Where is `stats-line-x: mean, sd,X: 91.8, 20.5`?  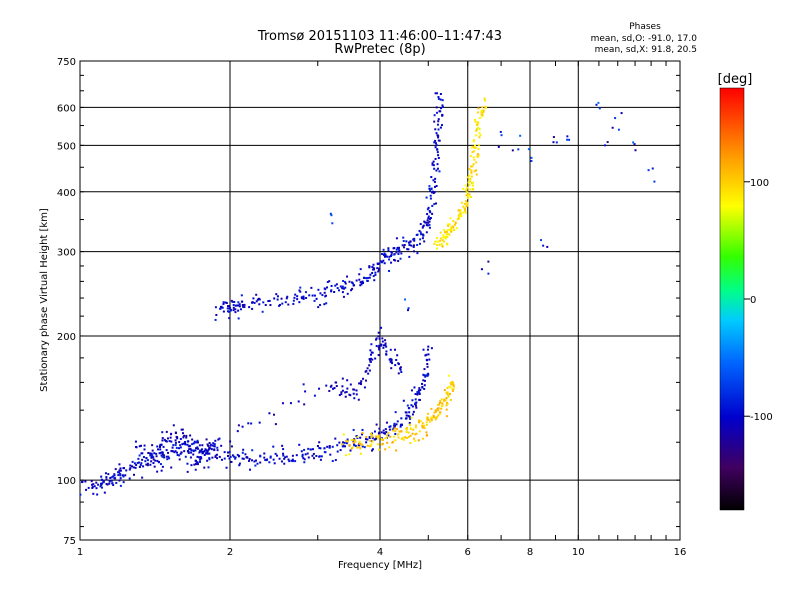 stats-line-x: mean, sd,X: 91.8, 20.5 is located at coordinates (646, 50).